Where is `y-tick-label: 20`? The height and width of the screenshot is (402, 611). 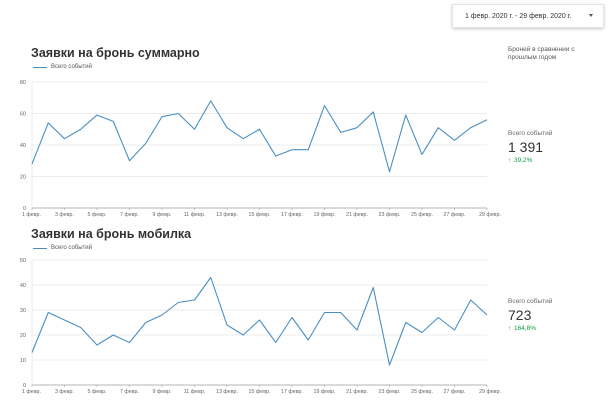
y-tick-label: 20 is located at coordinates (23, 336).